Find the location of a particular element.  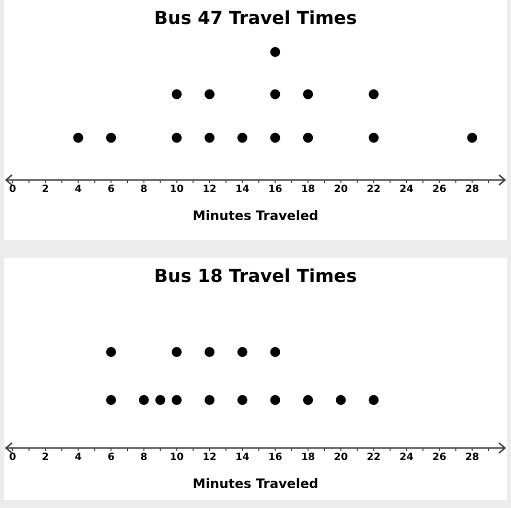

chart-title: Bus 18 Travel Times is located at coordinates (255, 277).